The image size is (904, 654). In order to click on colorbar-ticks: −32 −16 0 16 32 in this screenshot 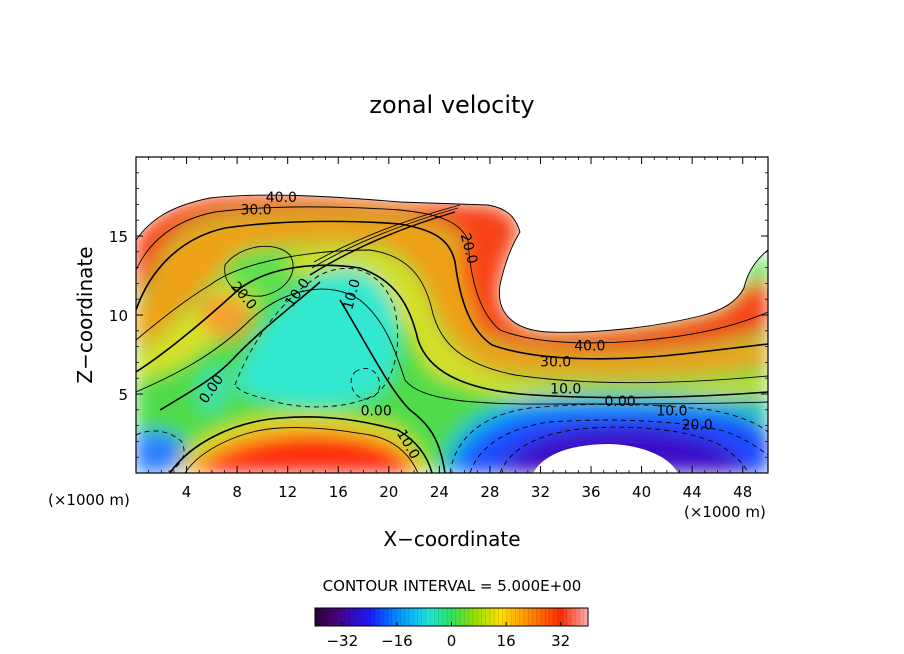, I will do `click(448, 636)`.